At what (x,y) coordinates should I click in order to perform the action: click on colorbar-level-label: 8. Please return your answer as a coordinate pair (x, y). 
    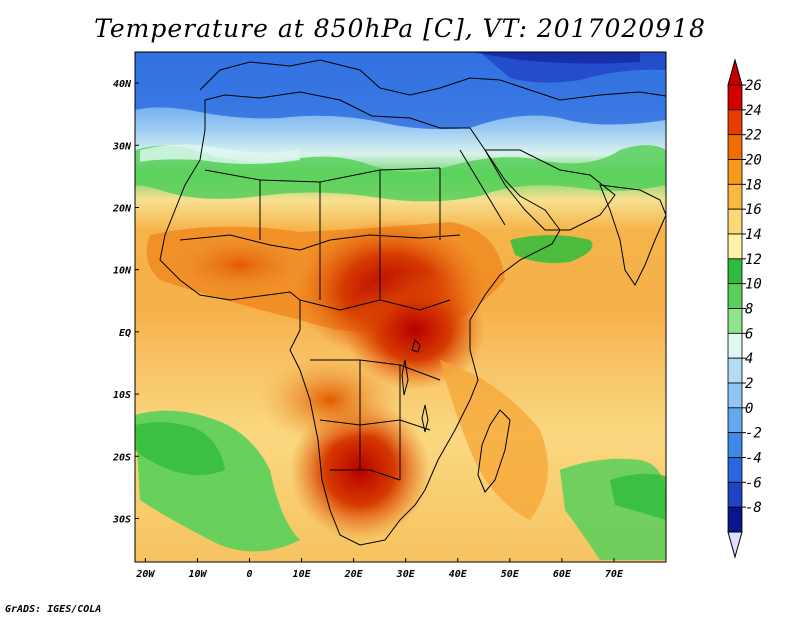
    Looking at the image, I should click on (749, 310).